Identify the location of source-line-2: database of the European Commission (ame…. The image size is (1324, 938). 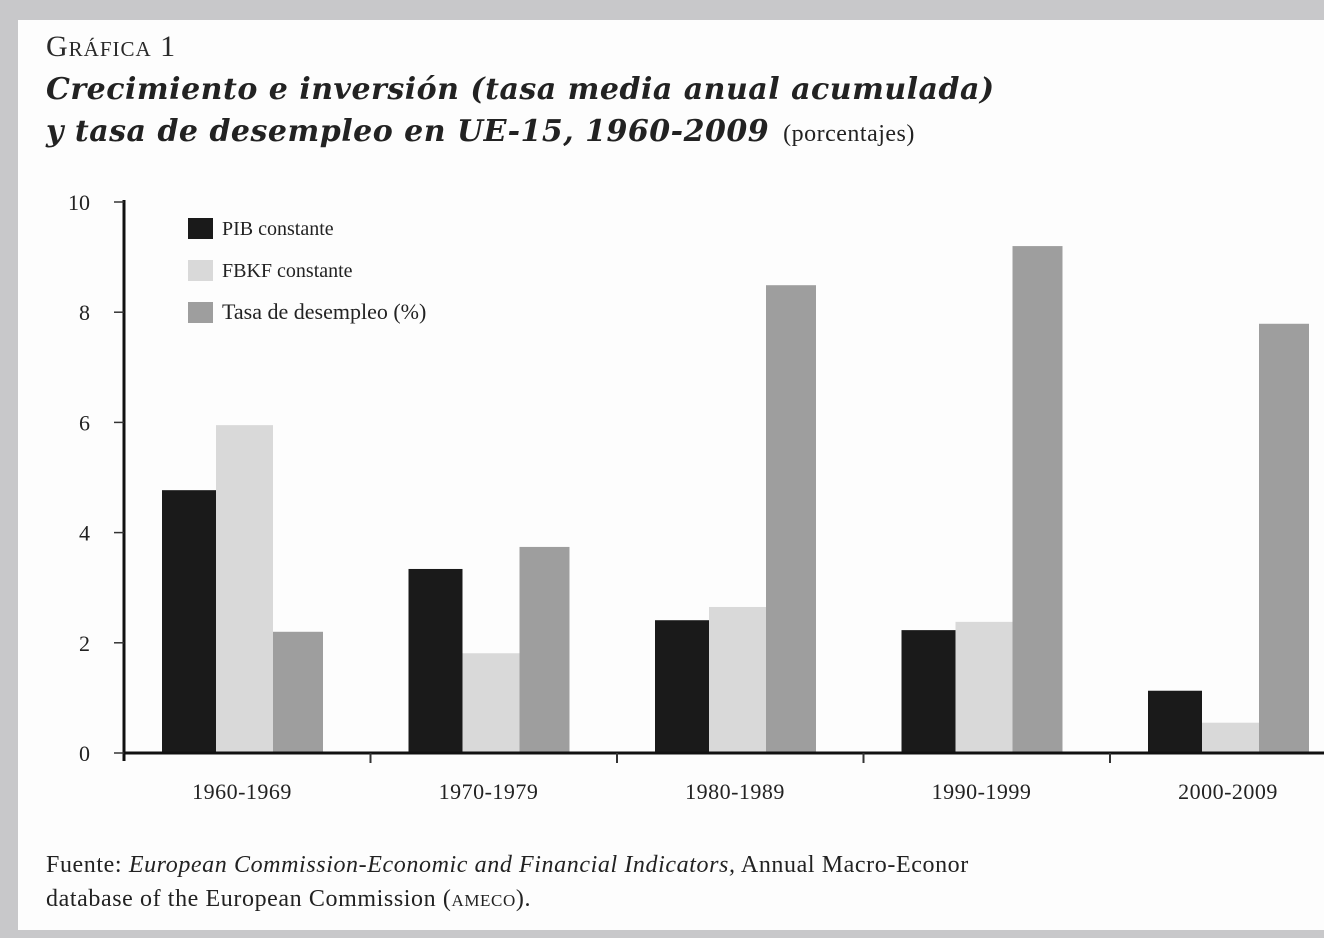
(507, 899).